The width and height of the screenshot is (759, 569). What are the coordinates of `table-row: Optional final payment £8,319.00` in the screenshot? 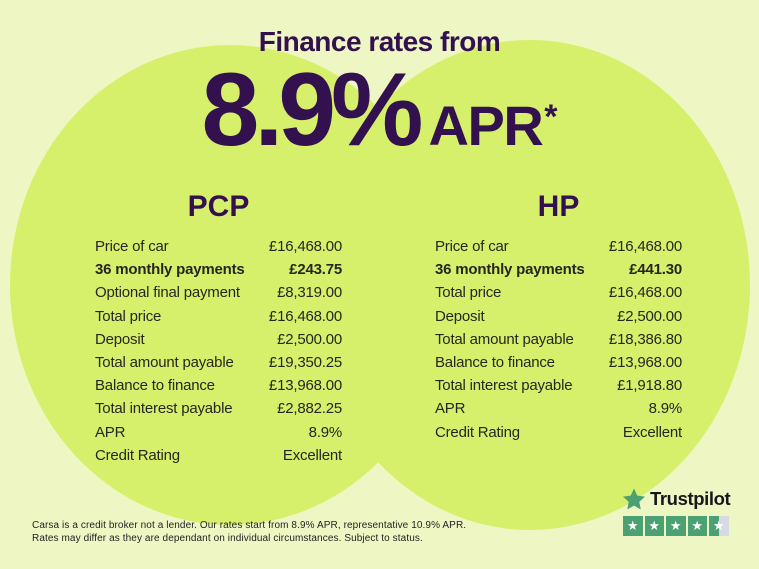 It's located at (218, 292).